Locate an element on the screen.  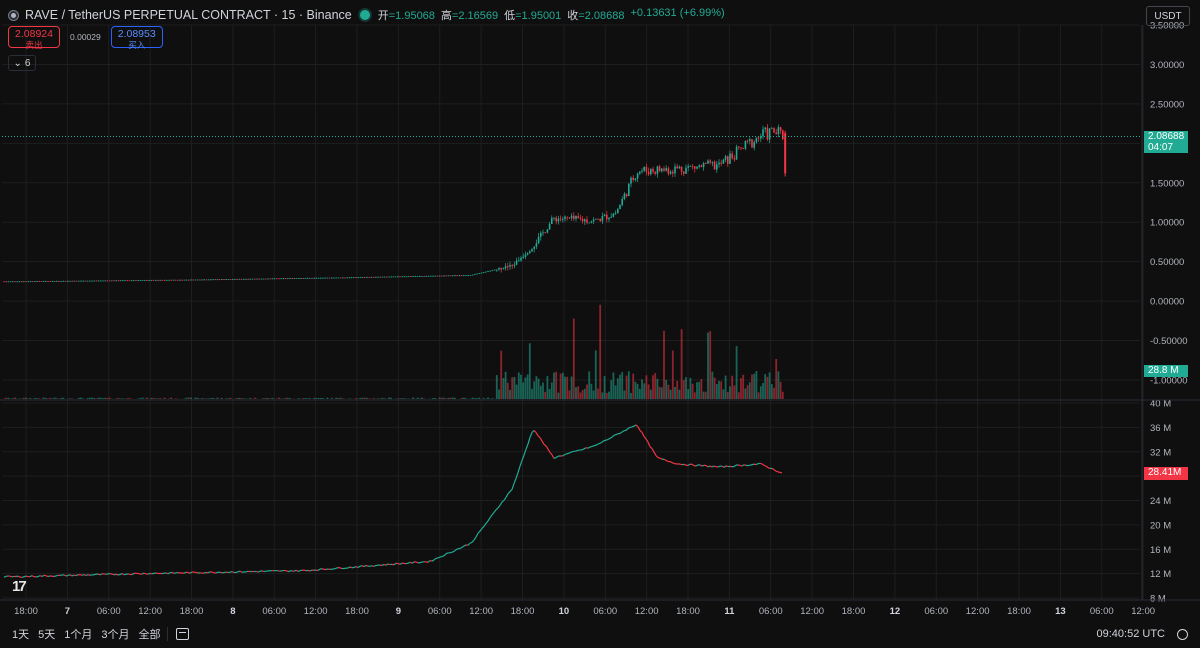
time-axis-label: 18:00 is located at coordinates (26, 611).